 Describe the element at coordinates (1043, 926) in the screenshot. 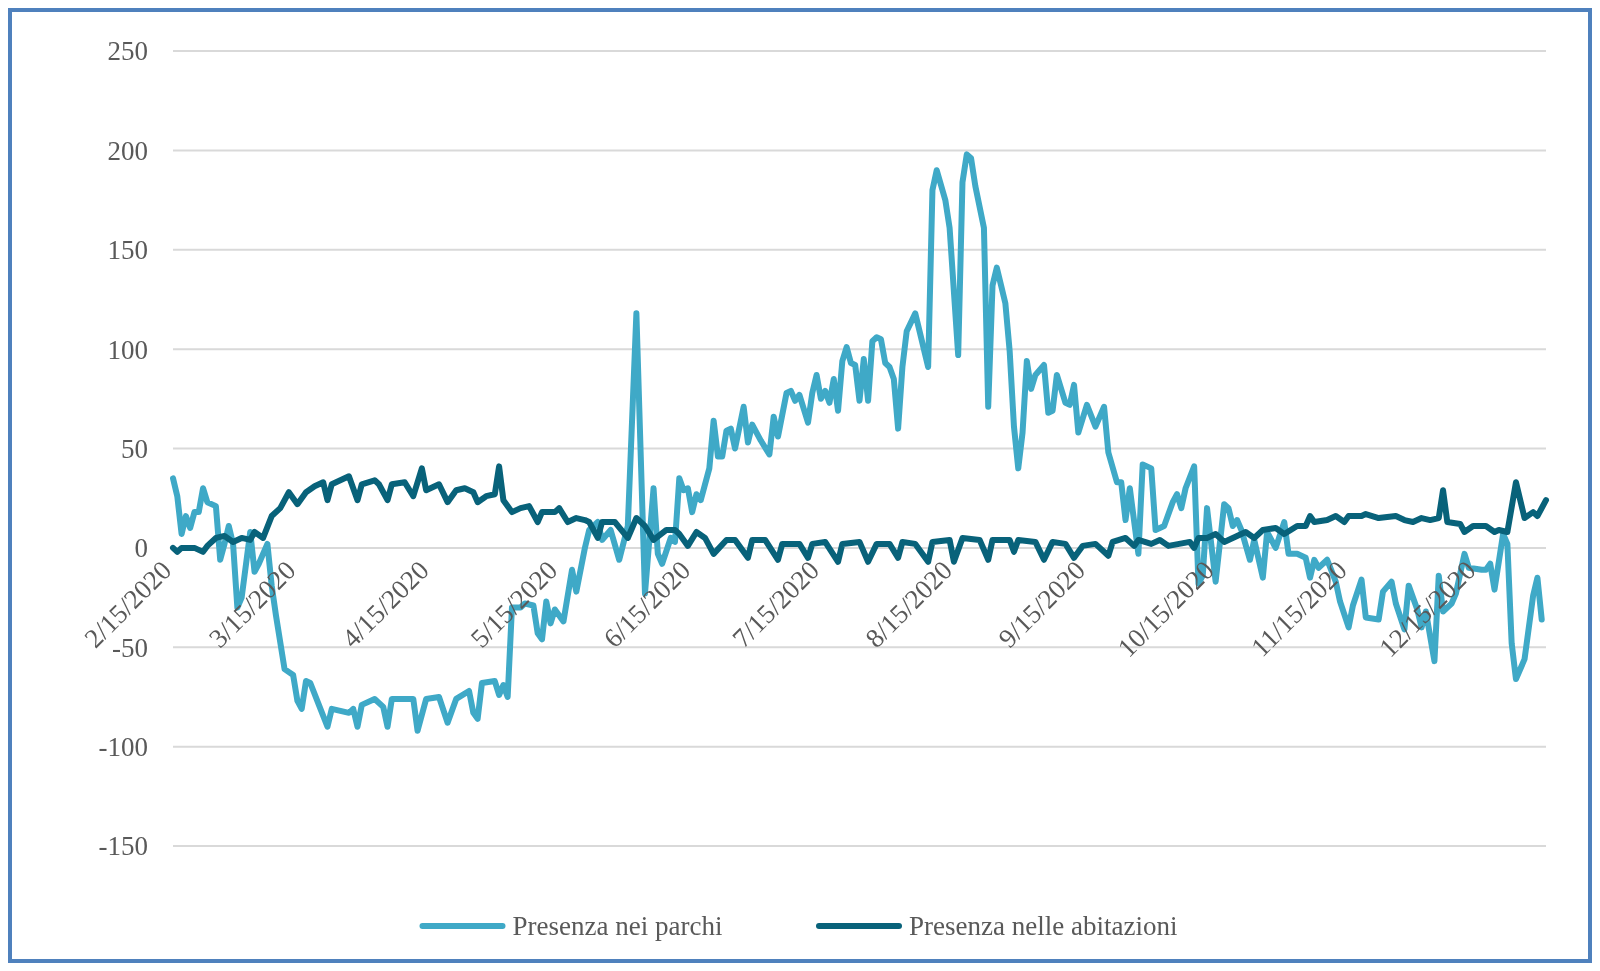

I see `legend-label: Presenza nelle abitazioni` at that location.